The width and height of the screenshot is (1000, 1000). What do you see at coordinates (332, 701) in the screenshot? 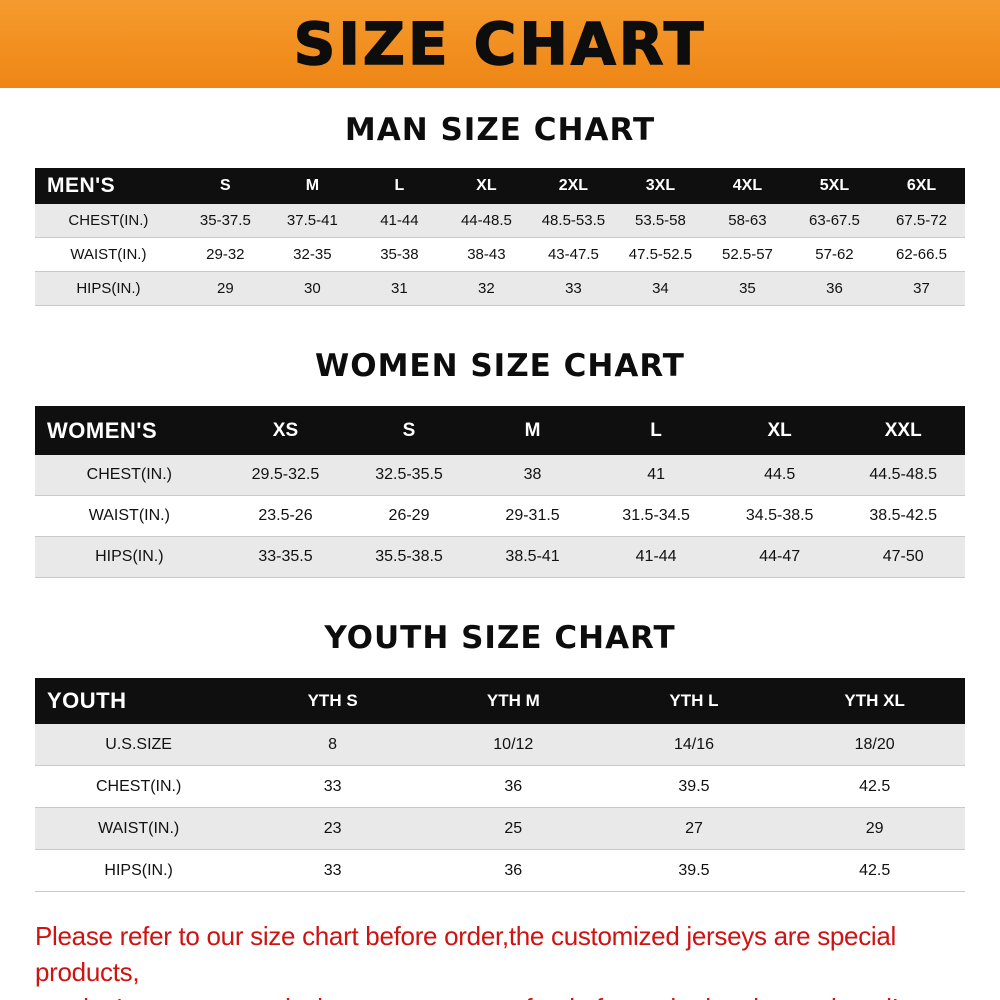
I see `size-header-cell: YTH S` at bounding box center [332, 701].